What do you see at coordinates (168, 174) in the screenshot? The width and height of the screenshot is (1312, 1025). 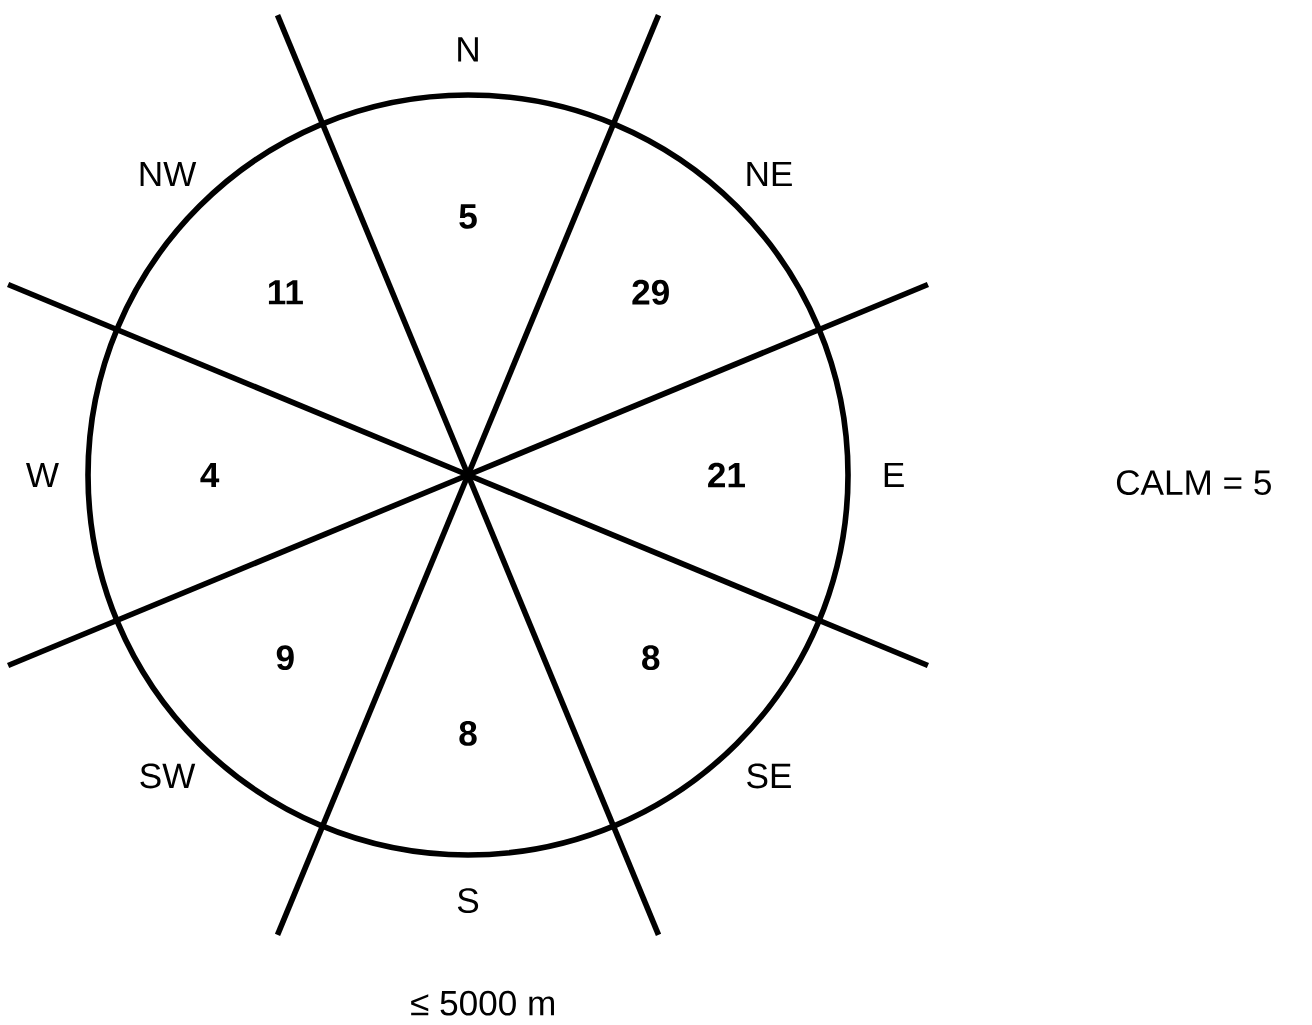 I see `category-label: NW` at bounding box center [168, 174].